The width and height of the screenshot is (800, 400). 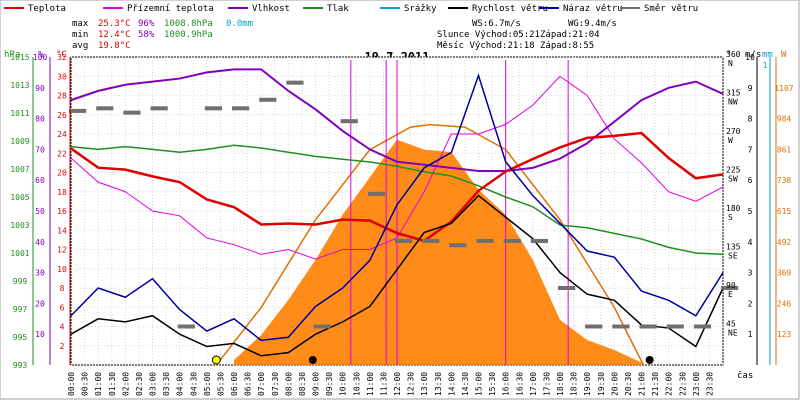 I want to click on legend-label: Vlhkost, so click(x=271, y=9).